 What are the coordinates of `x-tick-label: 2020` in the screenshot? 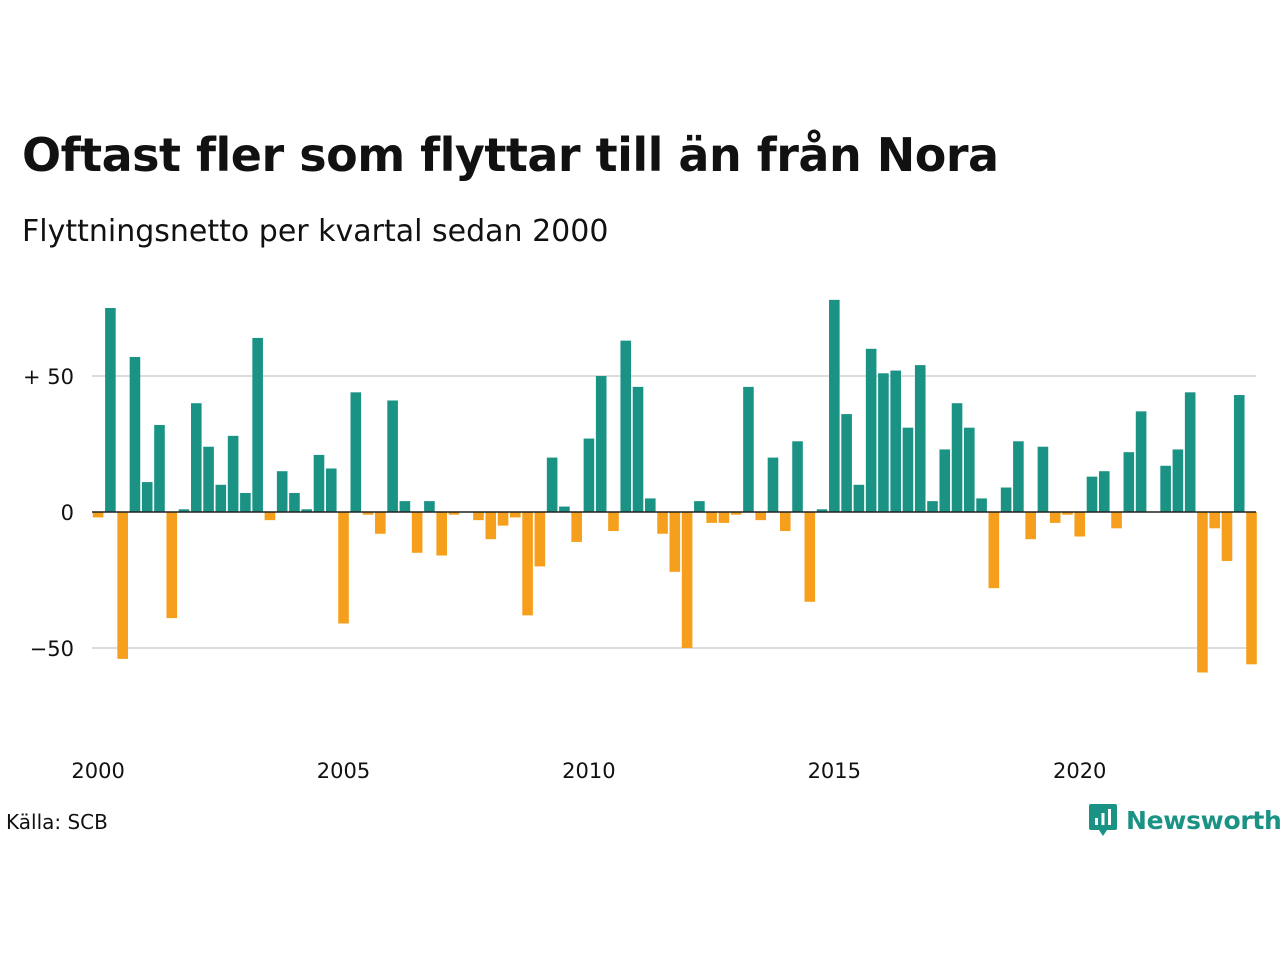 It's located at (1079, 771).